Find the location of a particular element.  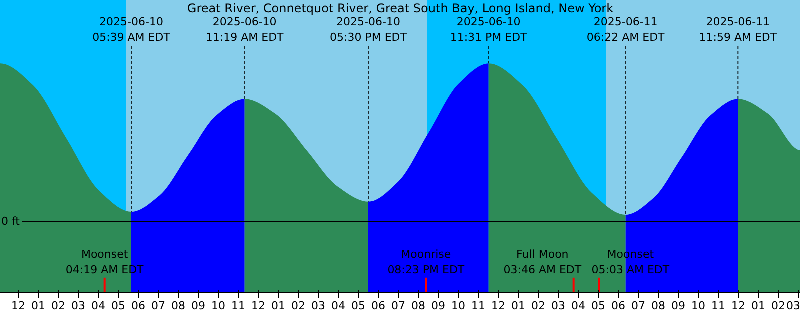

ref-line-label: Full Moon 03:46 AM EDT is located at coordinates (543, 262).